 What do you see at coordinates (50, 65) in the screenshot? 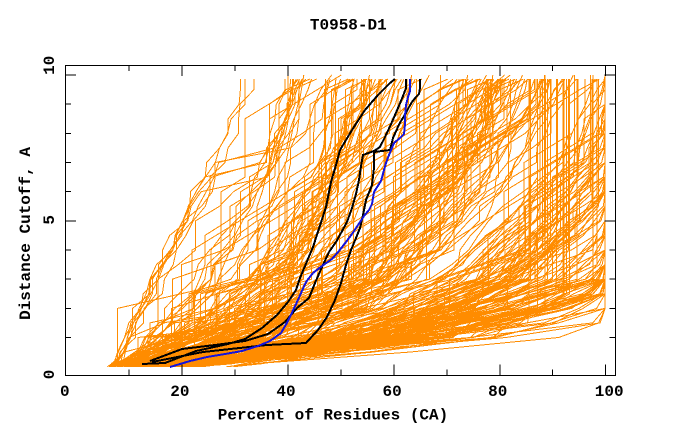
I see `svg-text: 10` at bounding box center [50, 65].